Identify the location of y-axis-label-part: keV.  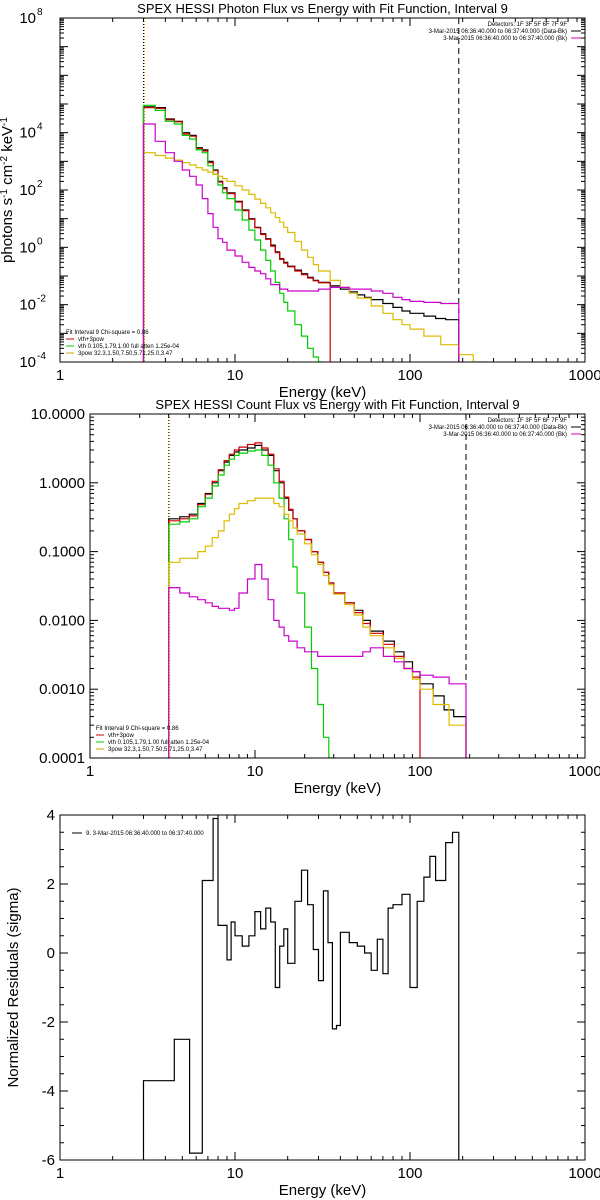
(8, 141).